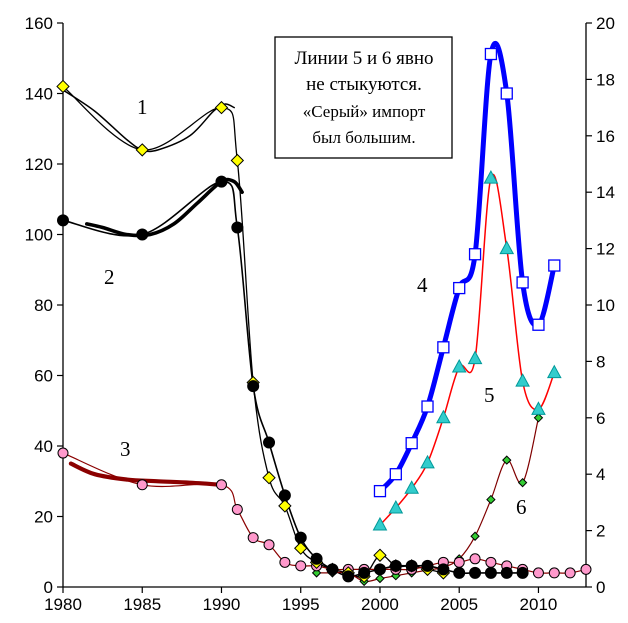 Image resolution: width=628 pixels, height=623 pixels. What do you see at coordinates (363, 58) in the screenshot?
I see `annotation-line-1: Линии 5 и 6 явно` at bounding box center [363, 58].